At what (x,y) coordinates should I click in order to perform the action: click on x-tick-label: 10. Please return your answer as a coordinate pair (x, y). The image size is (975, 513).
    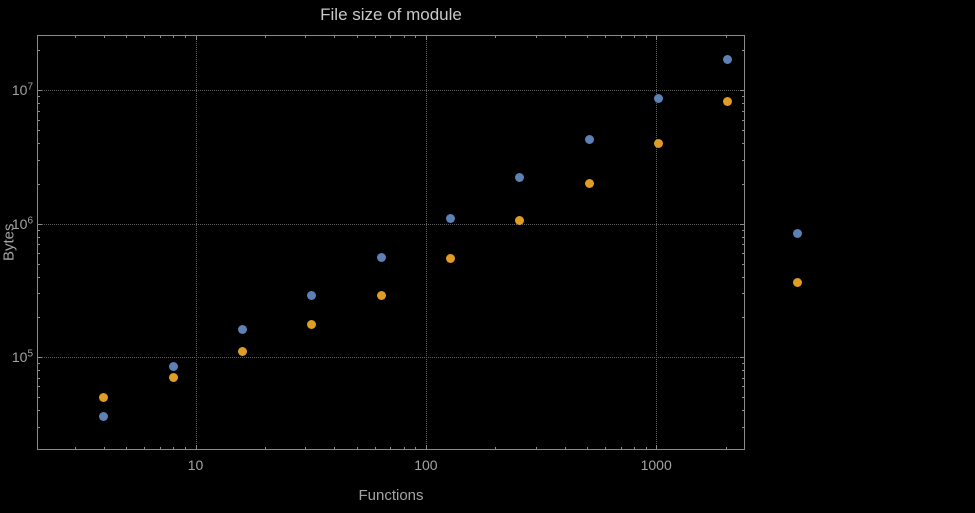
    Looking at the image, I should click on (195, 465).